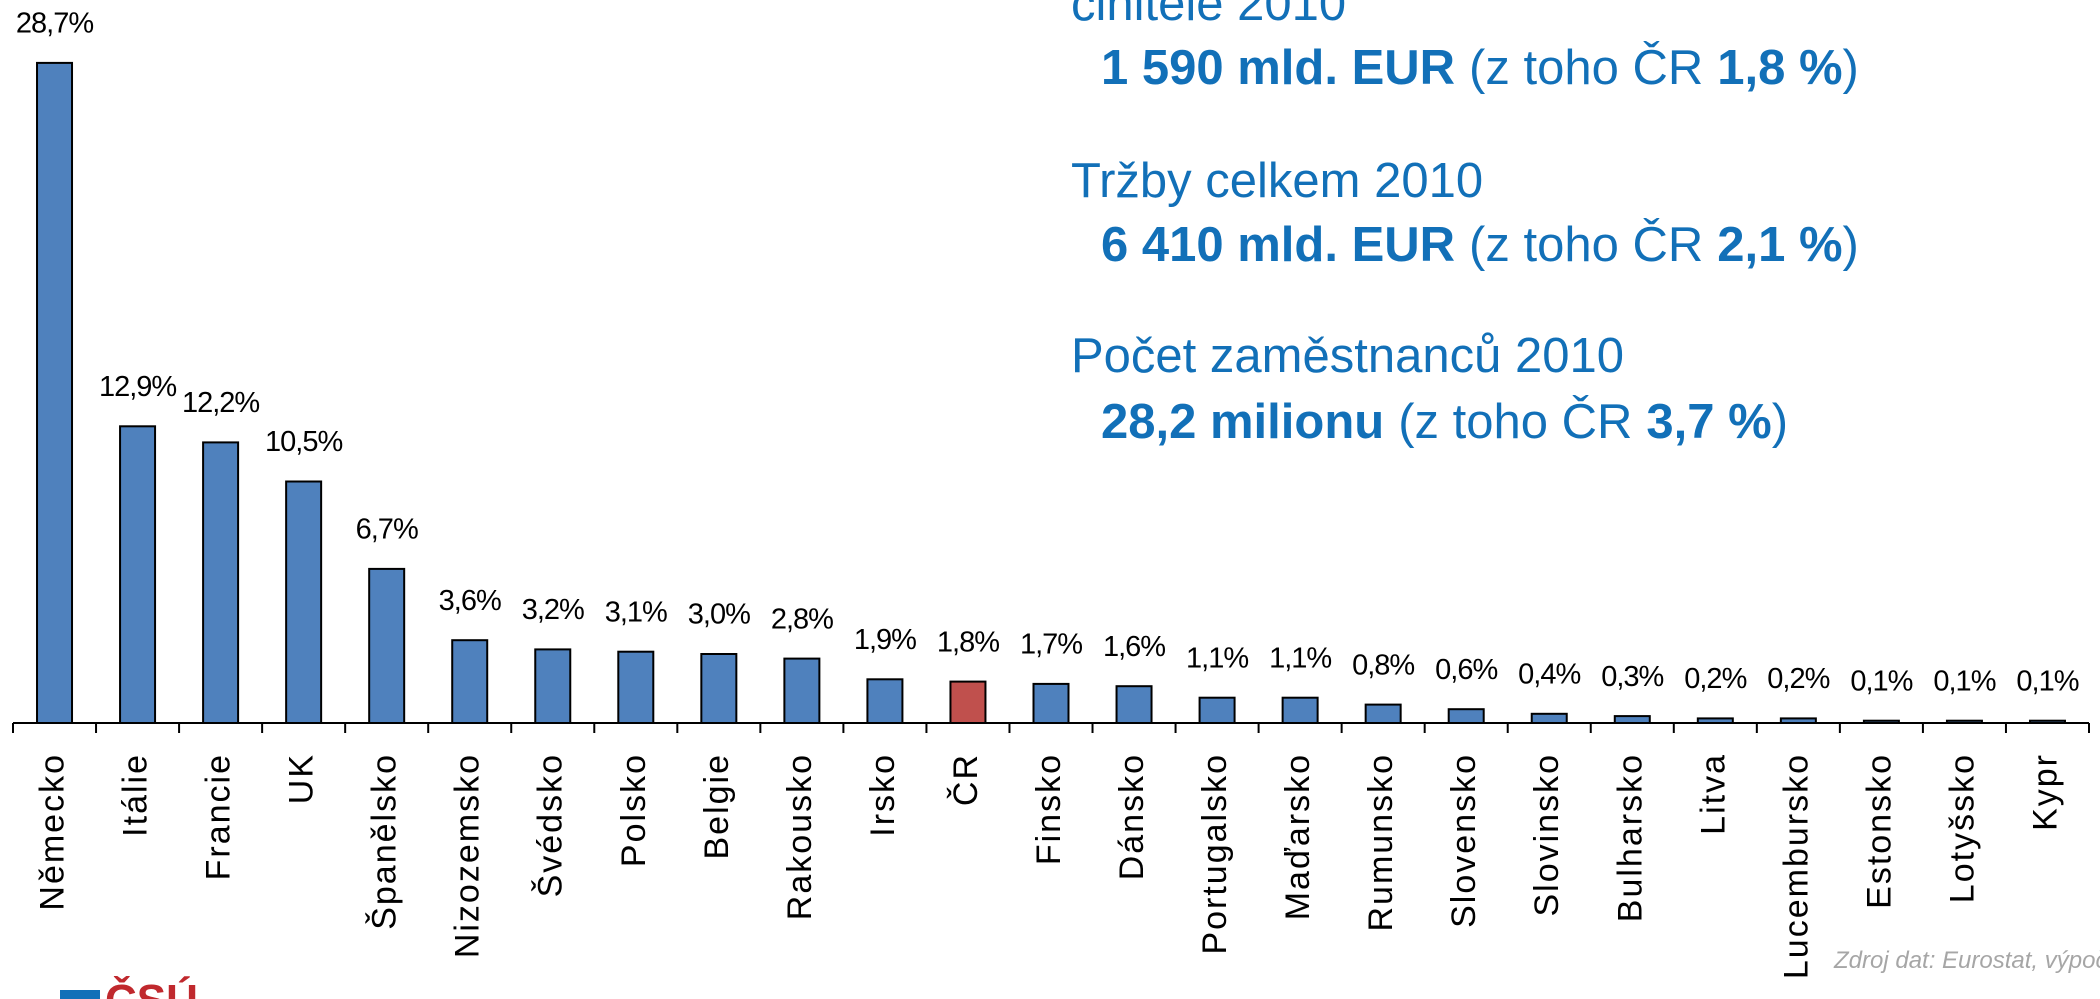  Describe the element at coordinates (968, 642) in the screenshot. I see `data-label: 1,8%` at that location.